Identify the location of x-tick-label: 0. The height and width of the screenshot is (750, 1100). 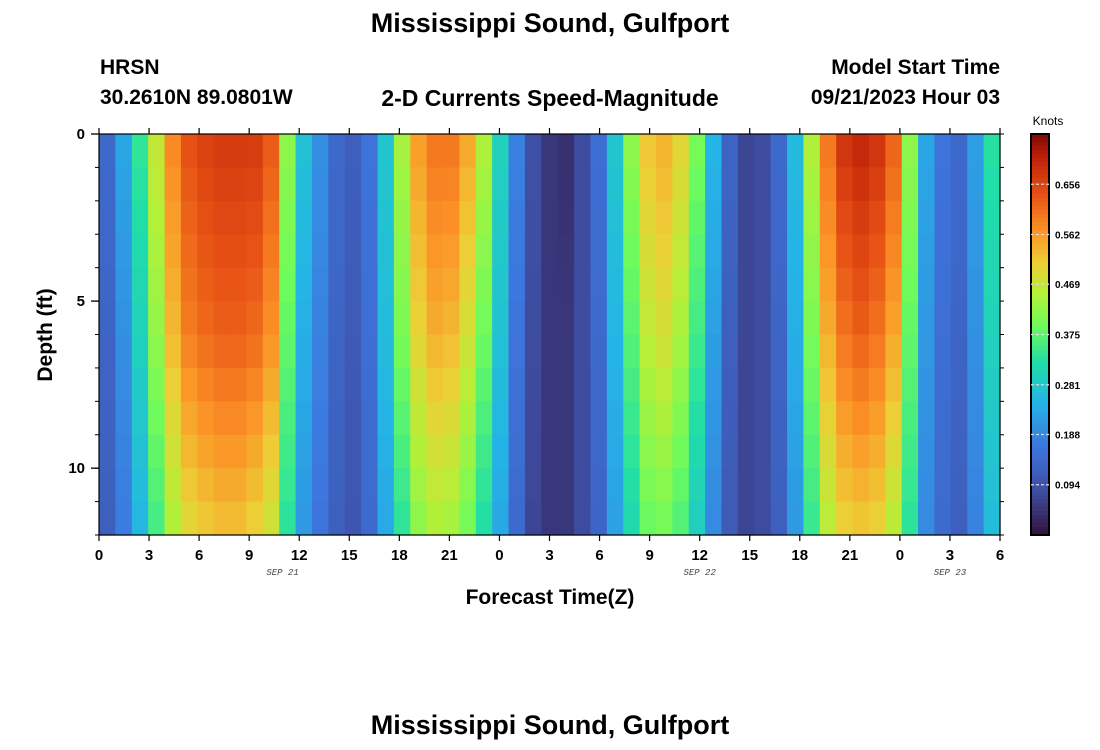
(900, 555).